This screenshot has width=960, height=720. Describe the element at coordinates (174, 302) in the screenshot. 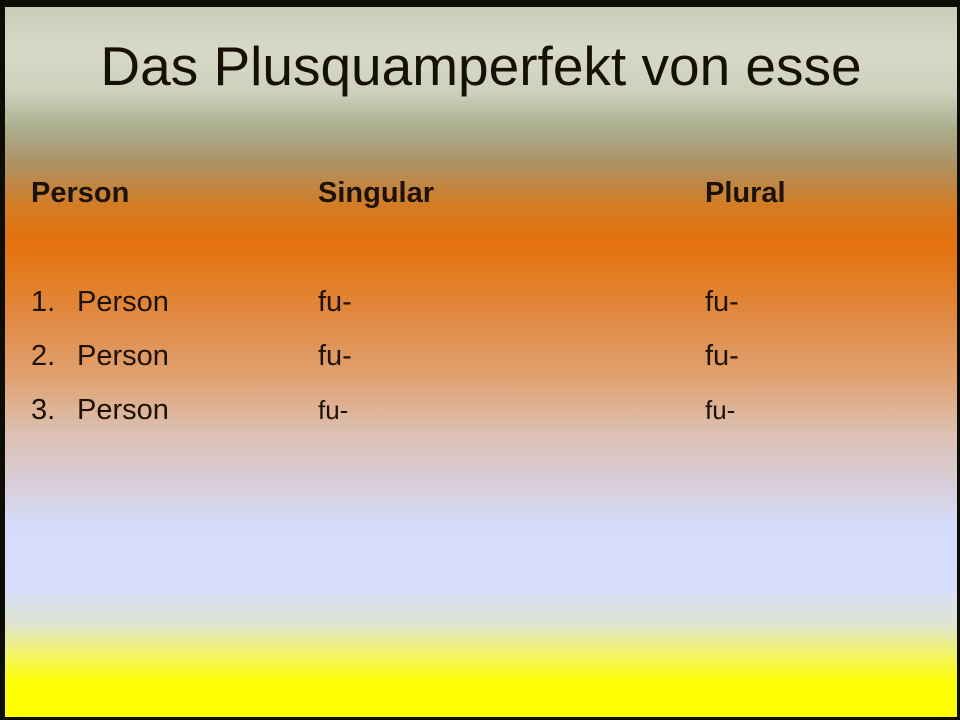

I see `person-cell: 1. Person` at that location.